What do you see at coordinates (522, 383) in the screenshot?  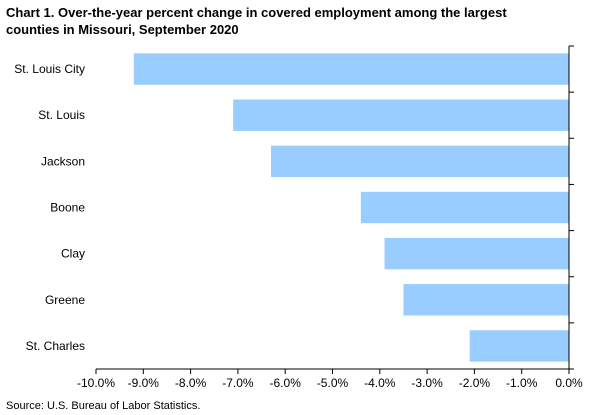 I see `x-tick-label: -1.0%` at bounding box center [522, 383].